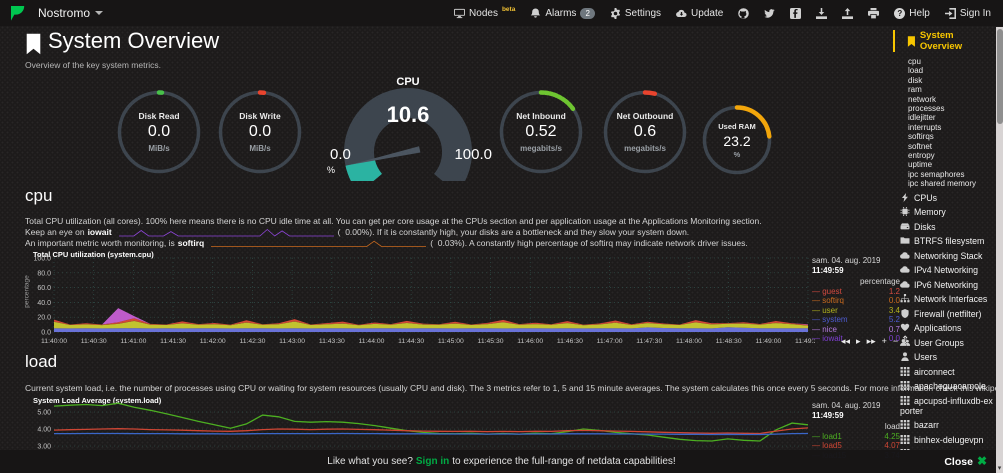  I want to click on legend-series-value: 0.7, so click(894, 329).